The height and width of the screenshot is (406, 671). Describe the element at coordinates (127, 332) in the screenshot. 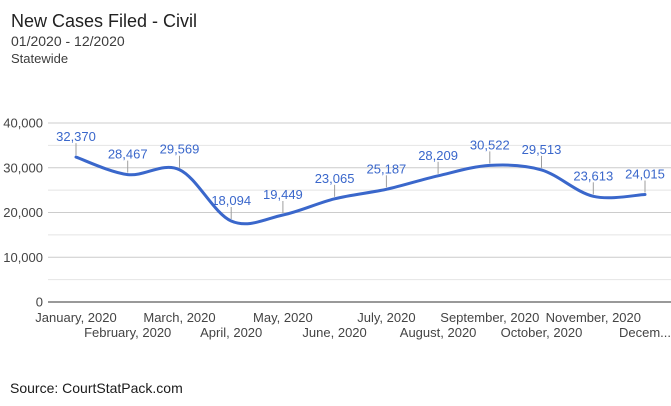

I see `x-tick-label: February, 2020` at that location.